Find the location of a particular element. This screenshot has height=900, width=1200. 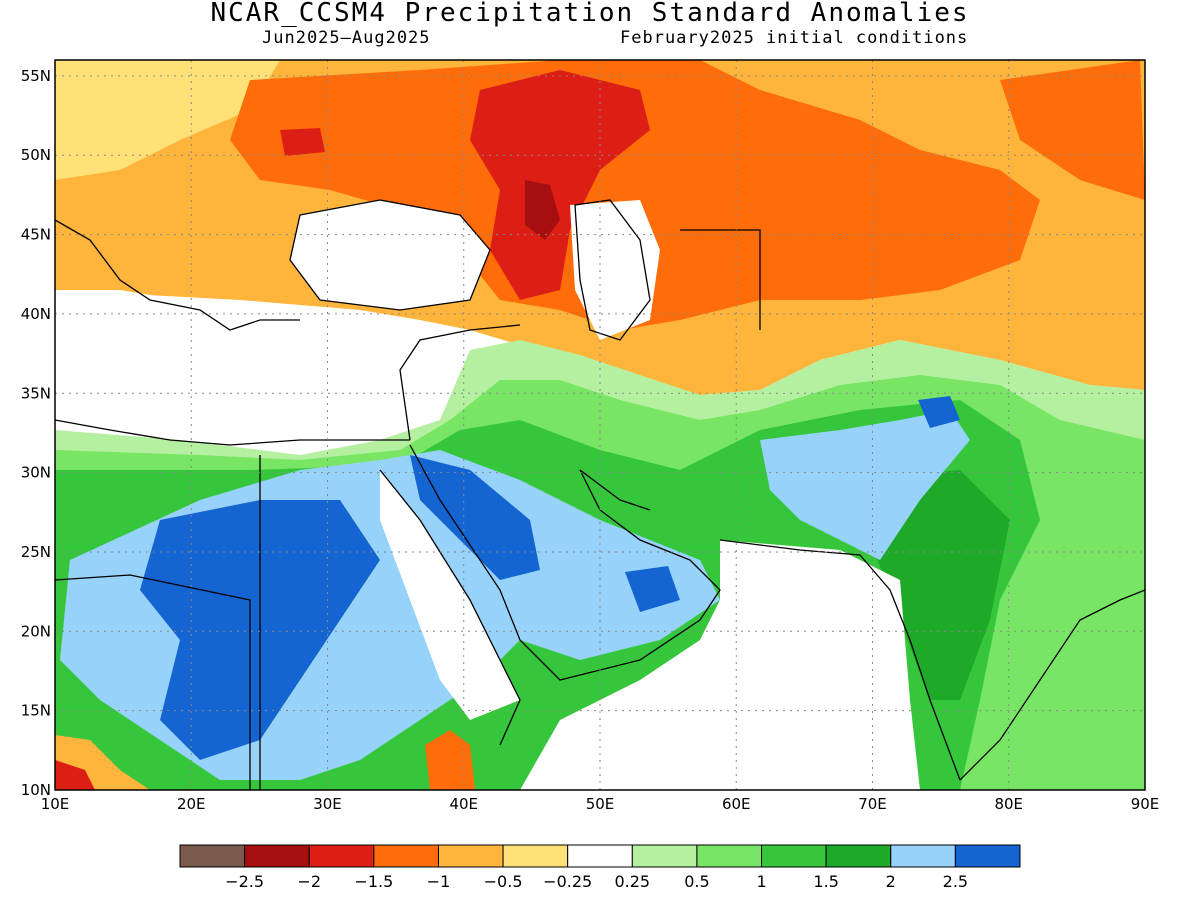

neutral-arabian-sea is located at coordinates (720, 665).